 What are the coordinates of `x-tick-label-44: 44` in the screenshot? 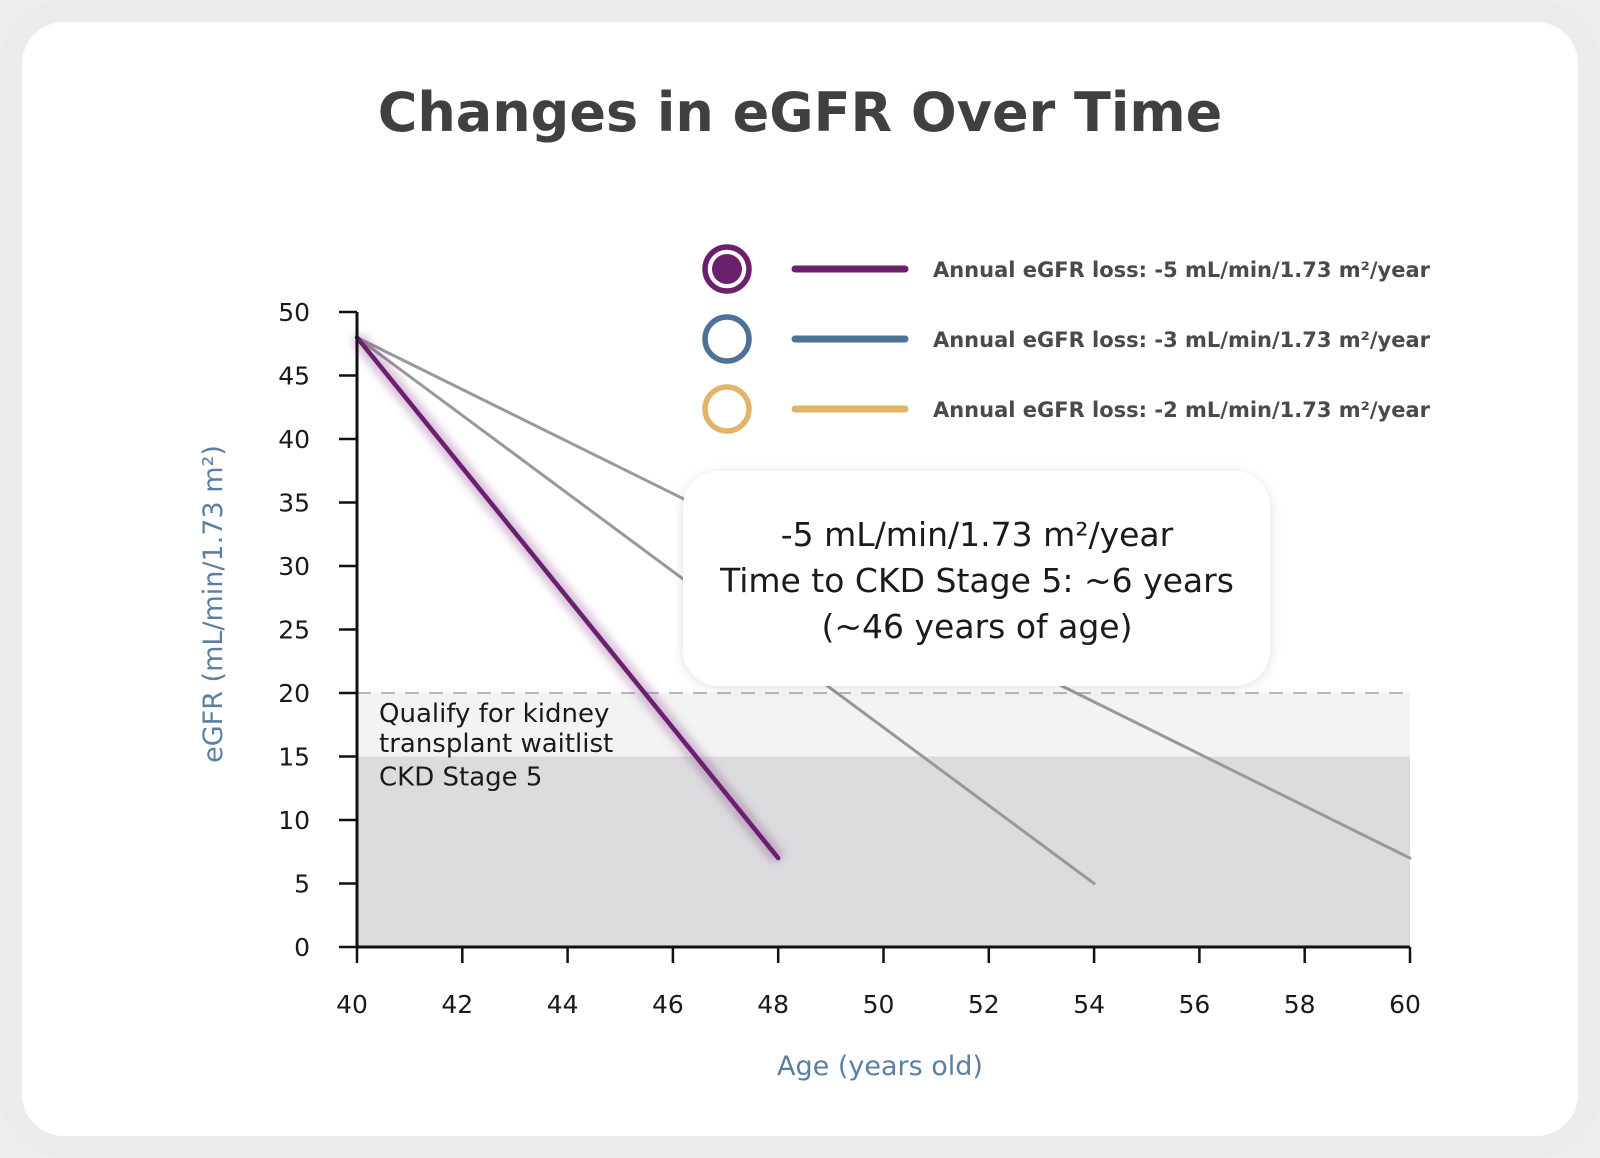 It's located at (563, 1004).